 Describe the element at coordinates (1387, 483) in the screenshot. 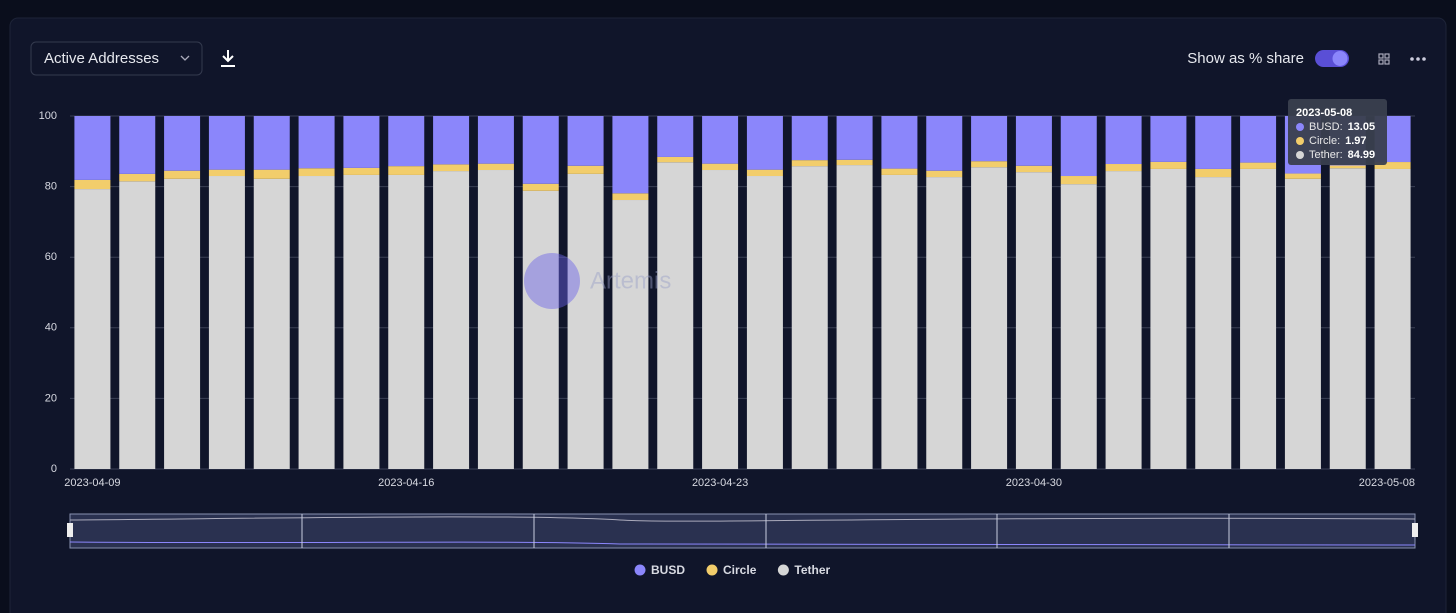

I see `x-tick-label: 2023-05-08` at that location.